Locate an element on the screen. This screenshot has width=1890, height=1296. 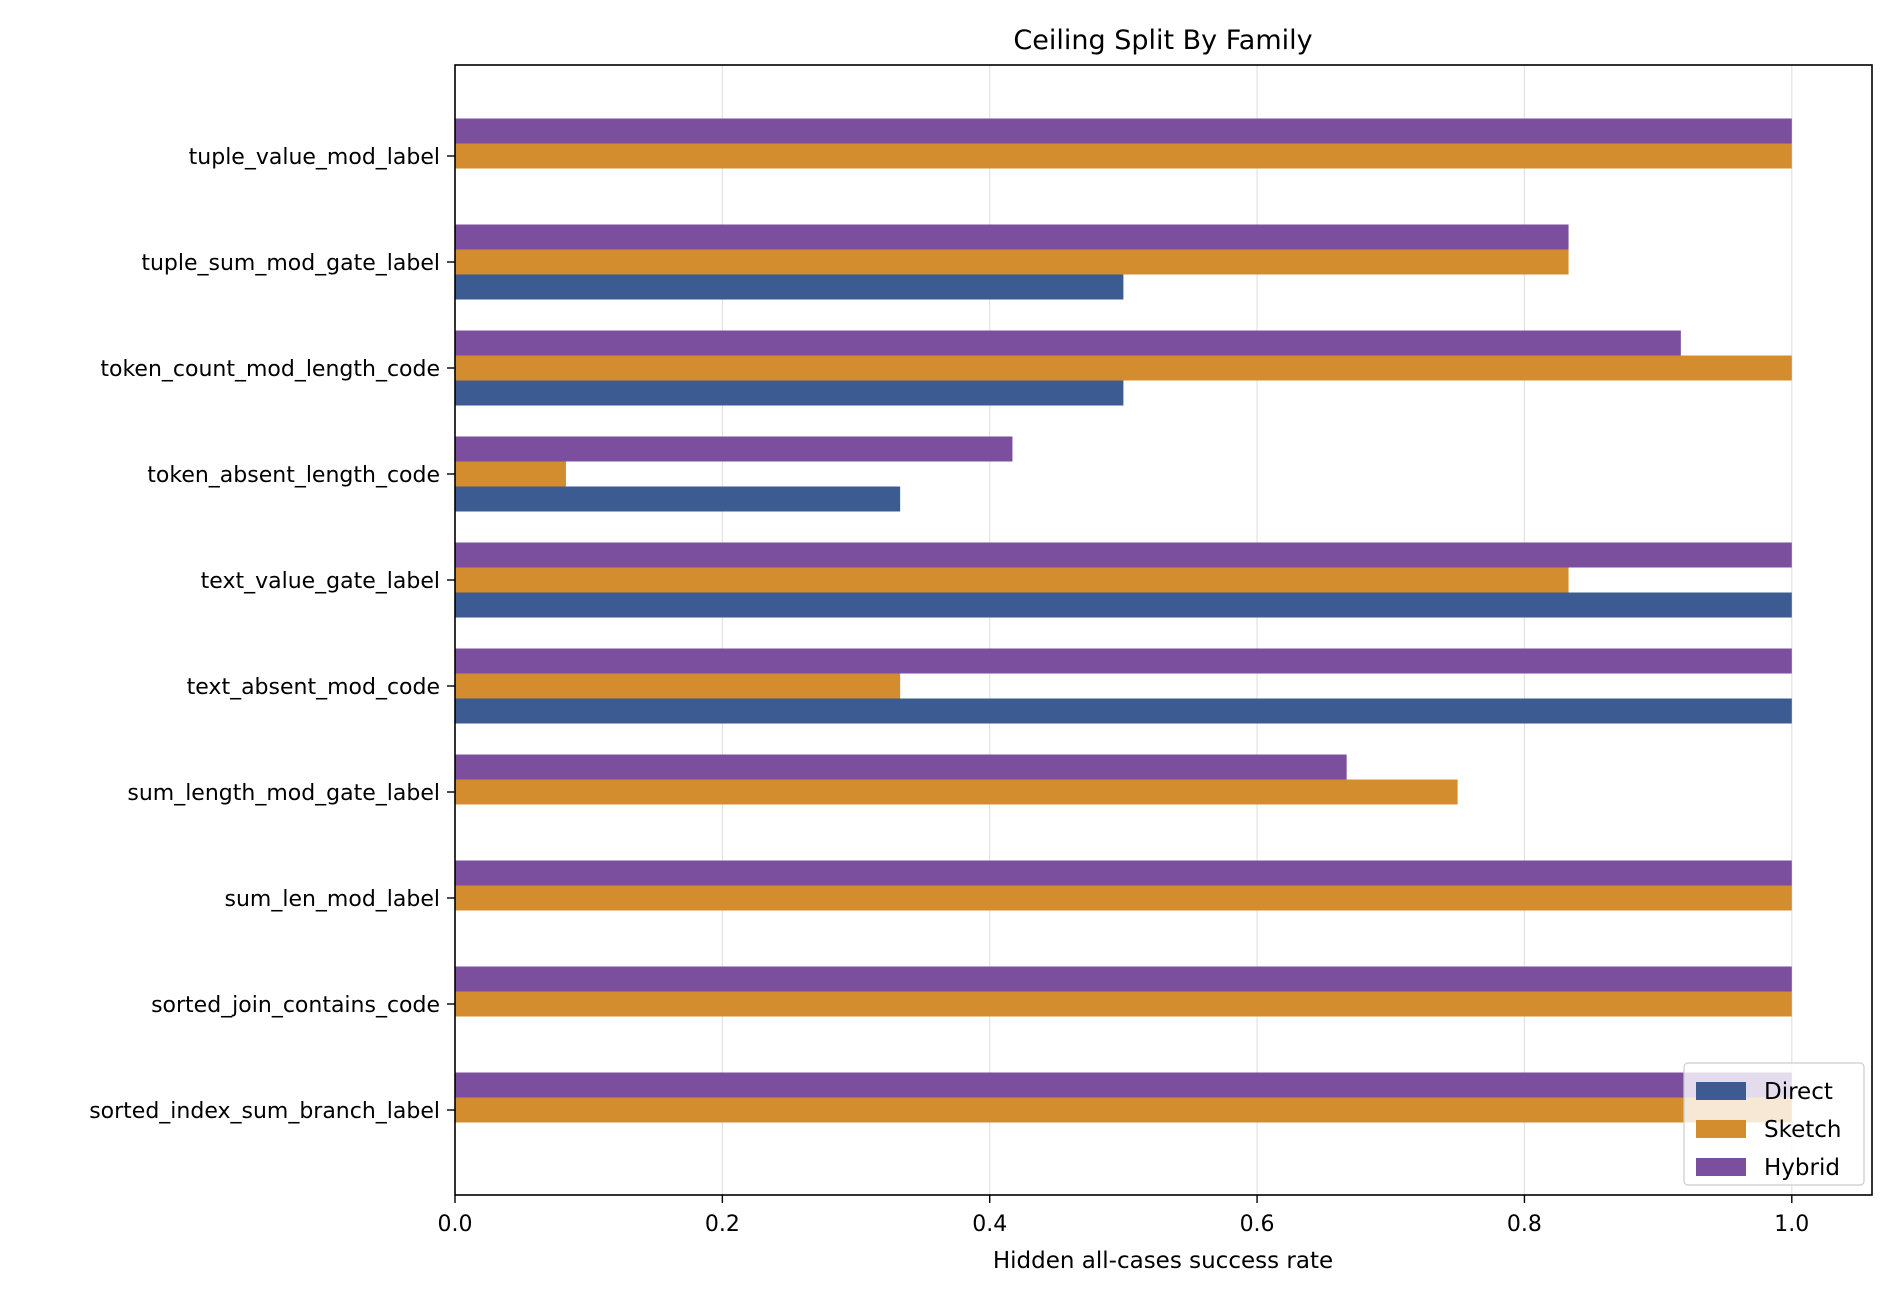
legend-label-hybrid: Hybrid is located at coordinates (1802, 1168).